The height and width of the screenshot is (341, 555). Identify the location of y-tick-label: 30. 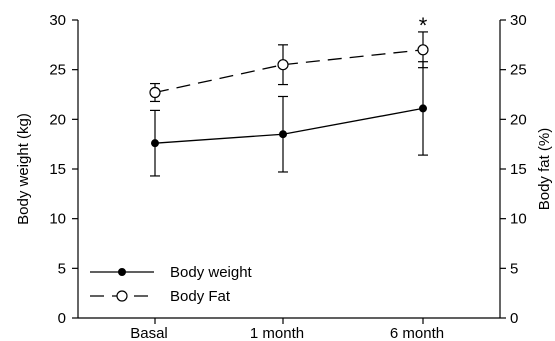
(57, 20).